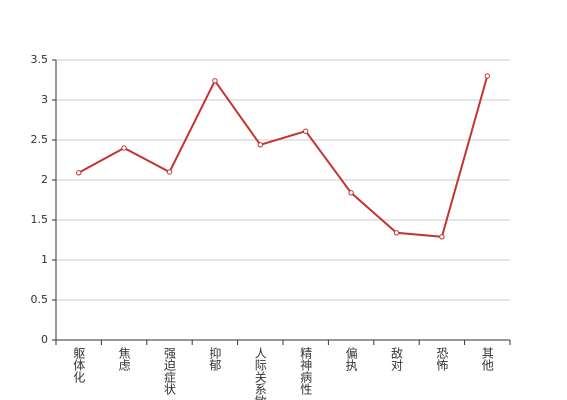  Describe the element at coordinates (351, 359) in the screenshot. I see `x-tick-label: 偏执` at that location.